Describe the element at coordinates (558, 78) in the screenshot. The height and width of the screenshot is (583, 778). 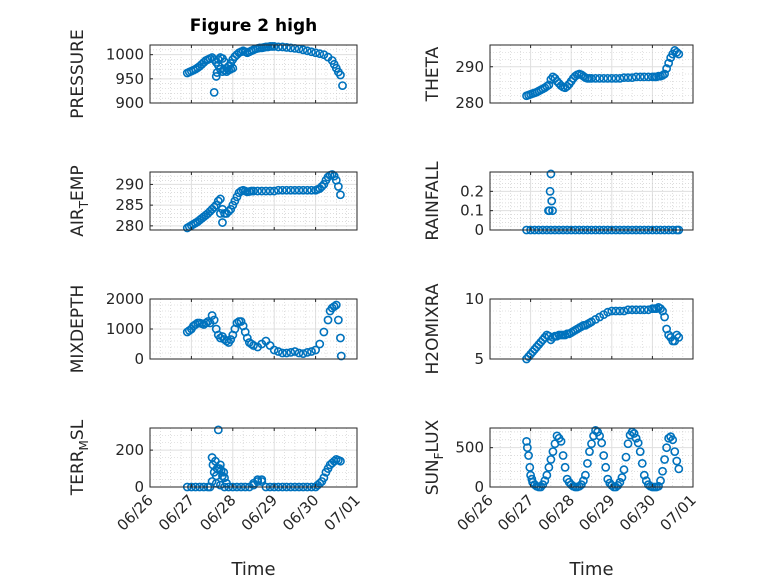
I see `subplot-theta: 280 290 THETA` at that location.